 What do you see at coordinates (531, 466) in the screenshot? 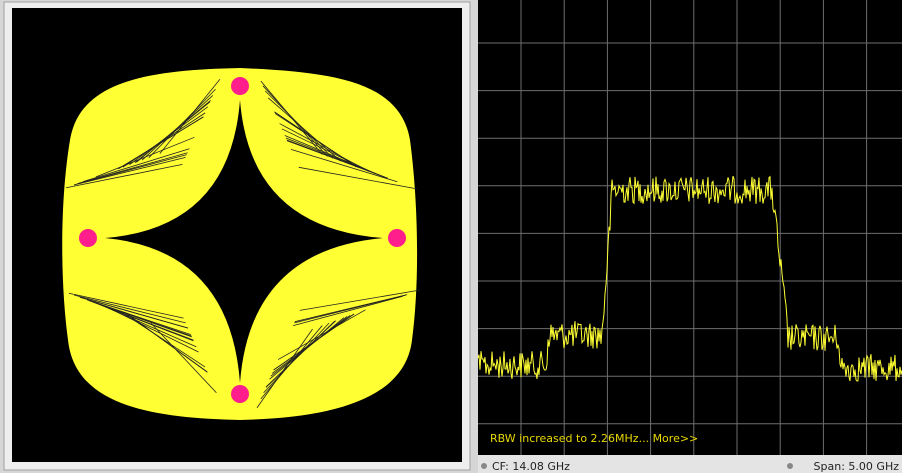
I see `center-frequency: CF: 14.08 GHz` at bounding box center [531, 466].